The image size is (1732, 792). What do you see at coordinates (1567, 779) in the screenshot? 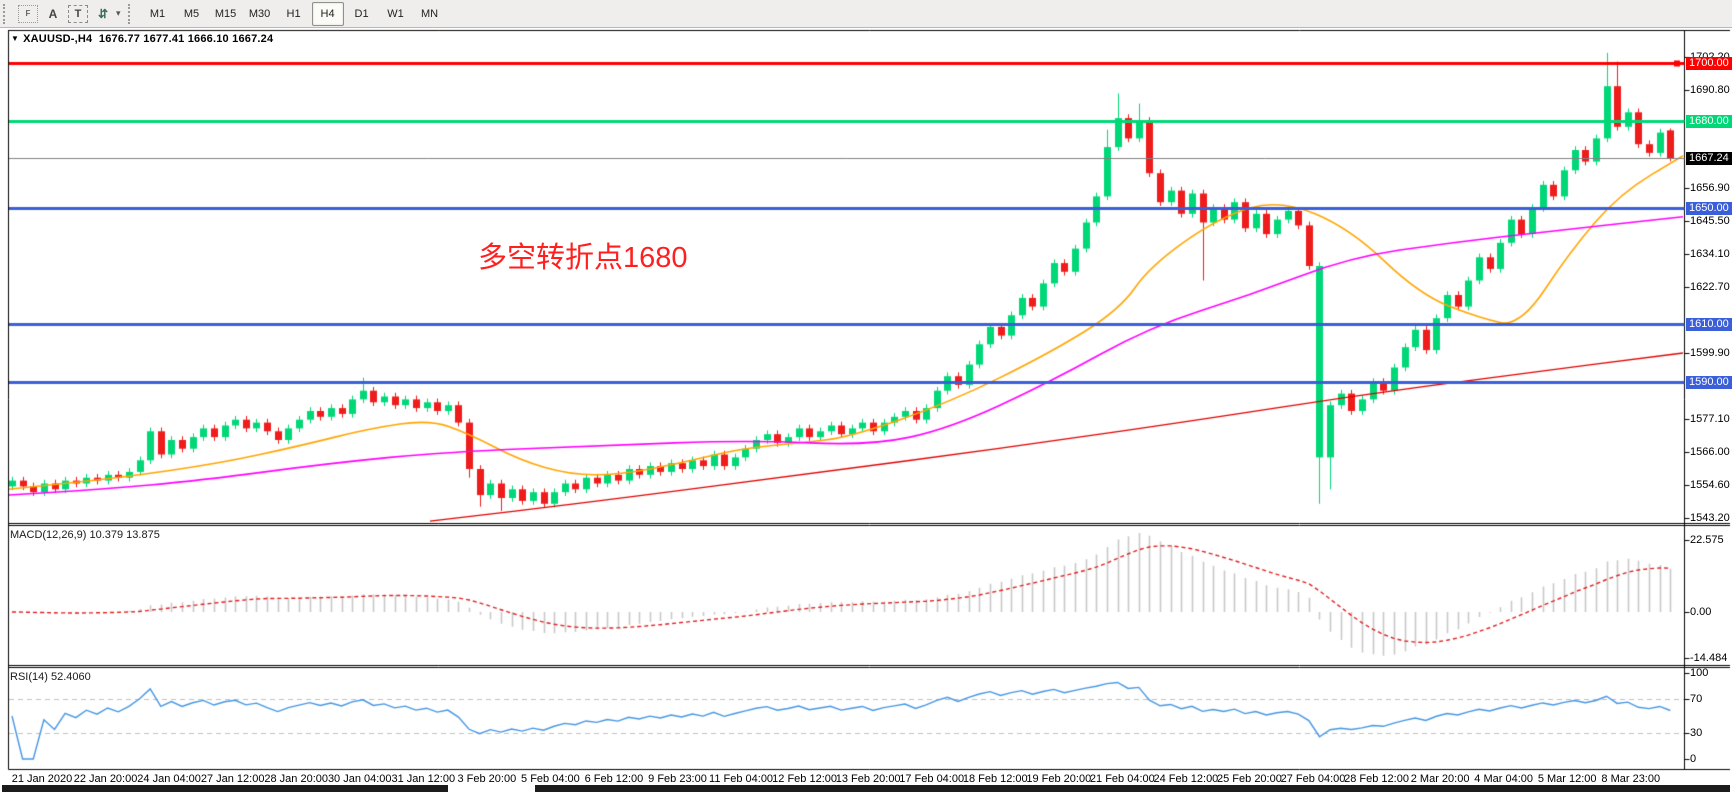
I see `time-axis-label: 5 Mar 12:00` at bounding box center [1567, 779].